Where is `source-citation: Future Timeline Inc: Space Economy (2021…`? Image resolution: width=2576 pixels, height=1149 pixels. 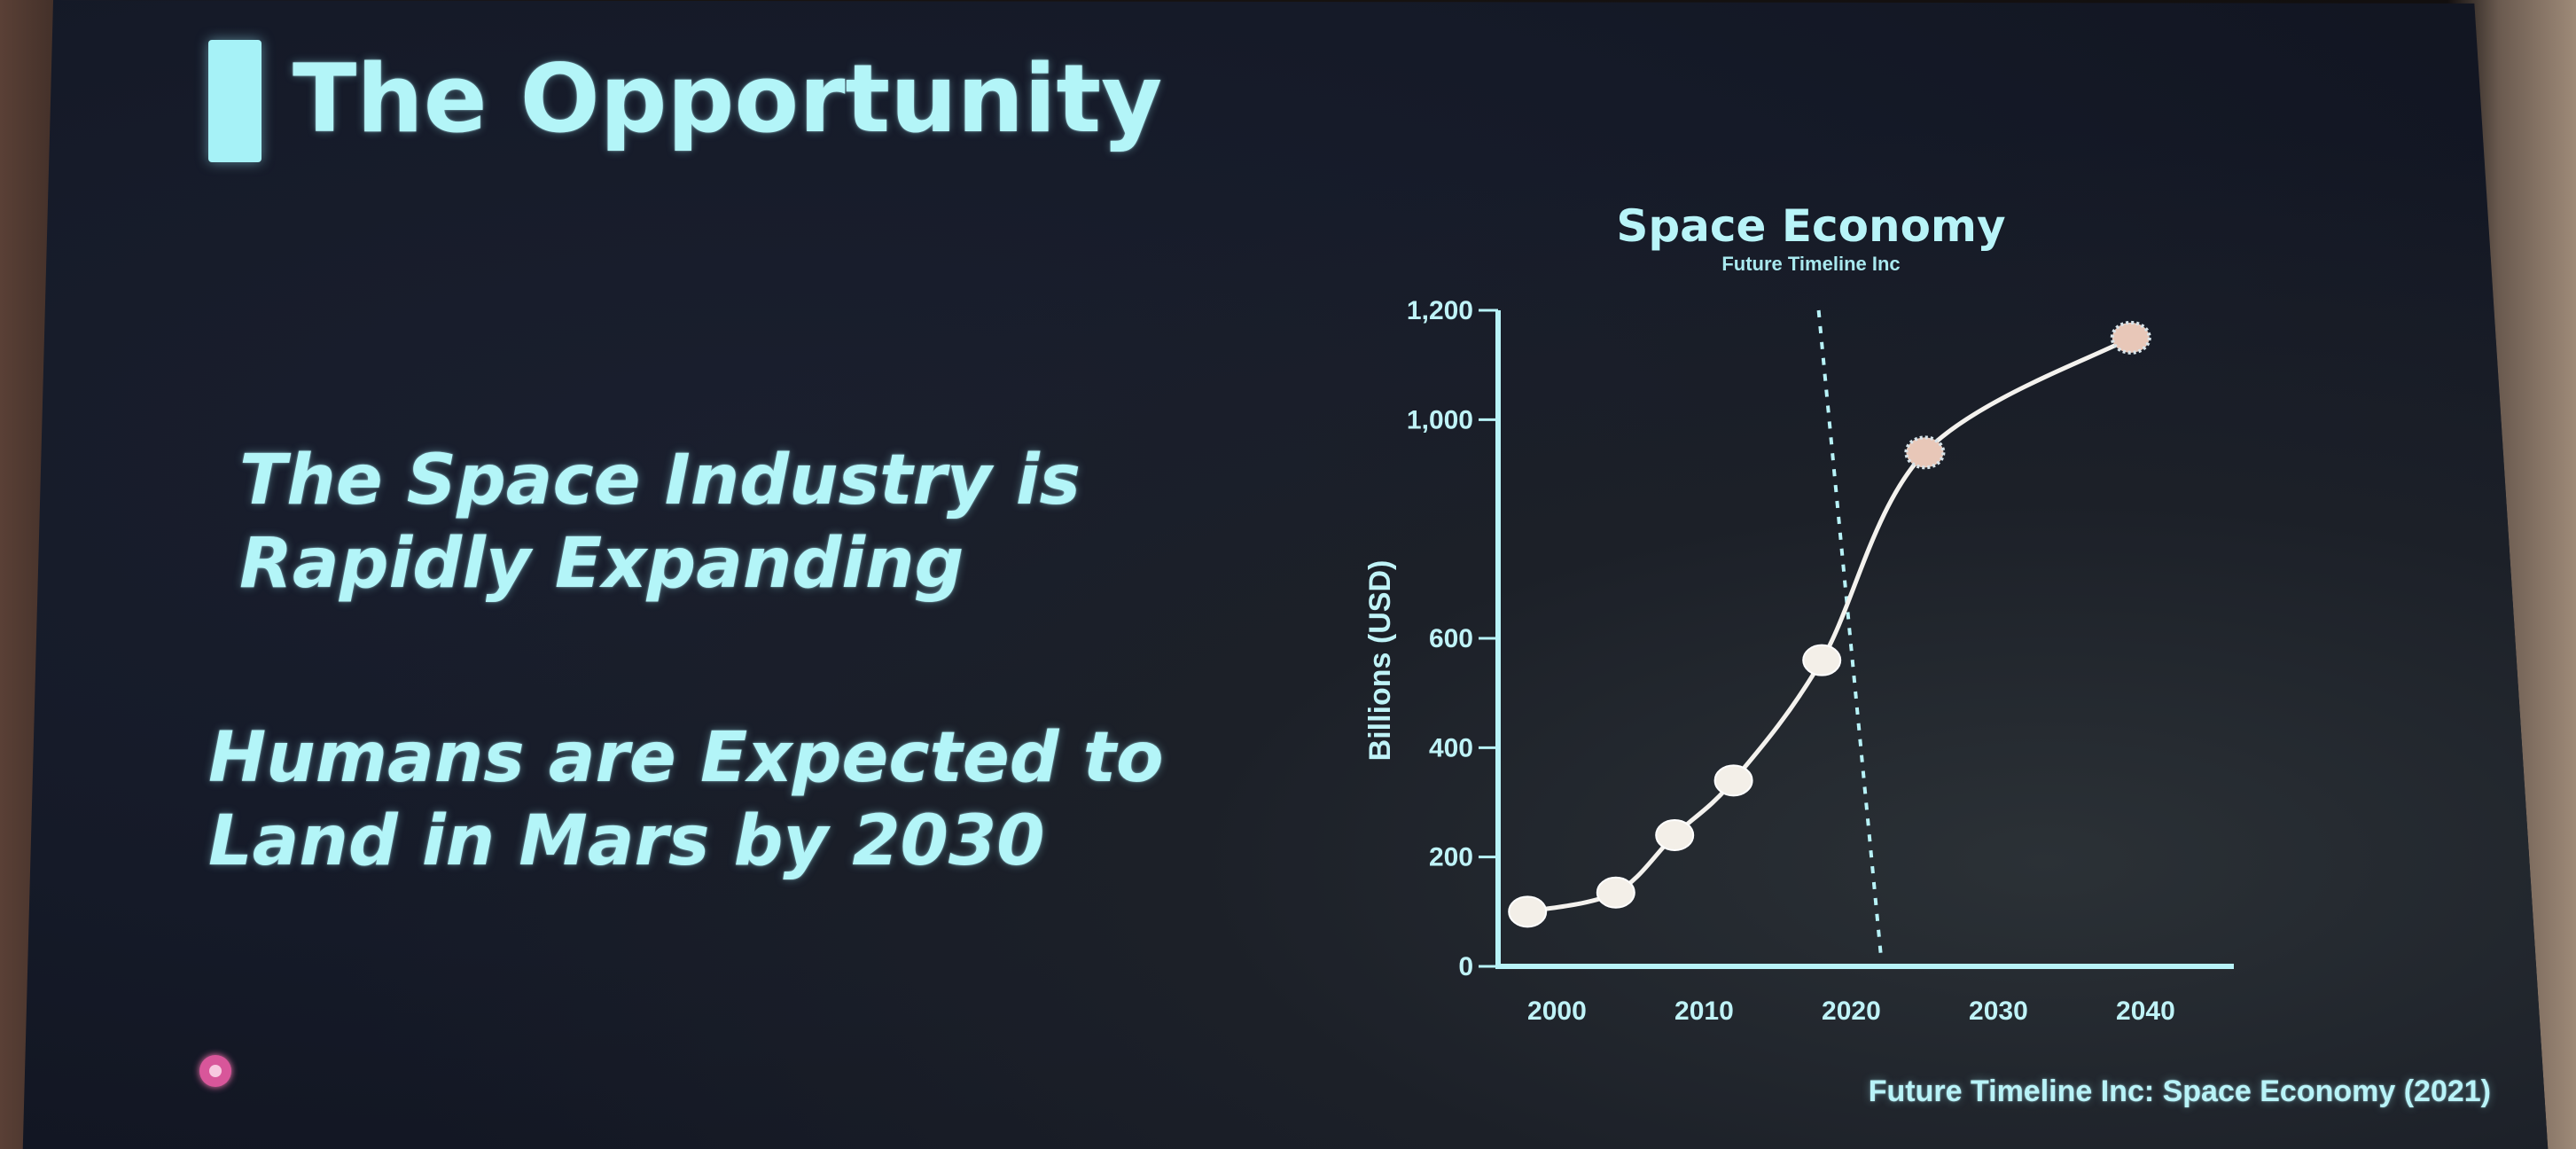
source-citation: Future Timeline Inc: Space Economy (2021… is located at coordinates (2179, 1091).